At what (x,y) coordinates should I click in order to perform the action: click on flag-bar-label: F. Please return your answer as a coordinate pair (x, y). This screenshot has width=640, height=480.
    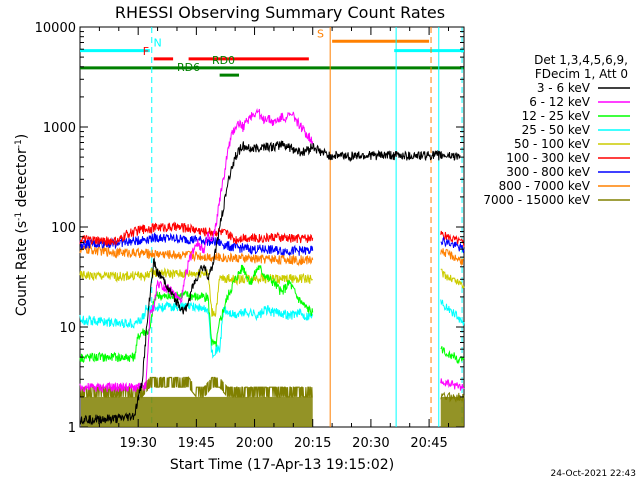
    Looking at the image, I should click on (146, 51).